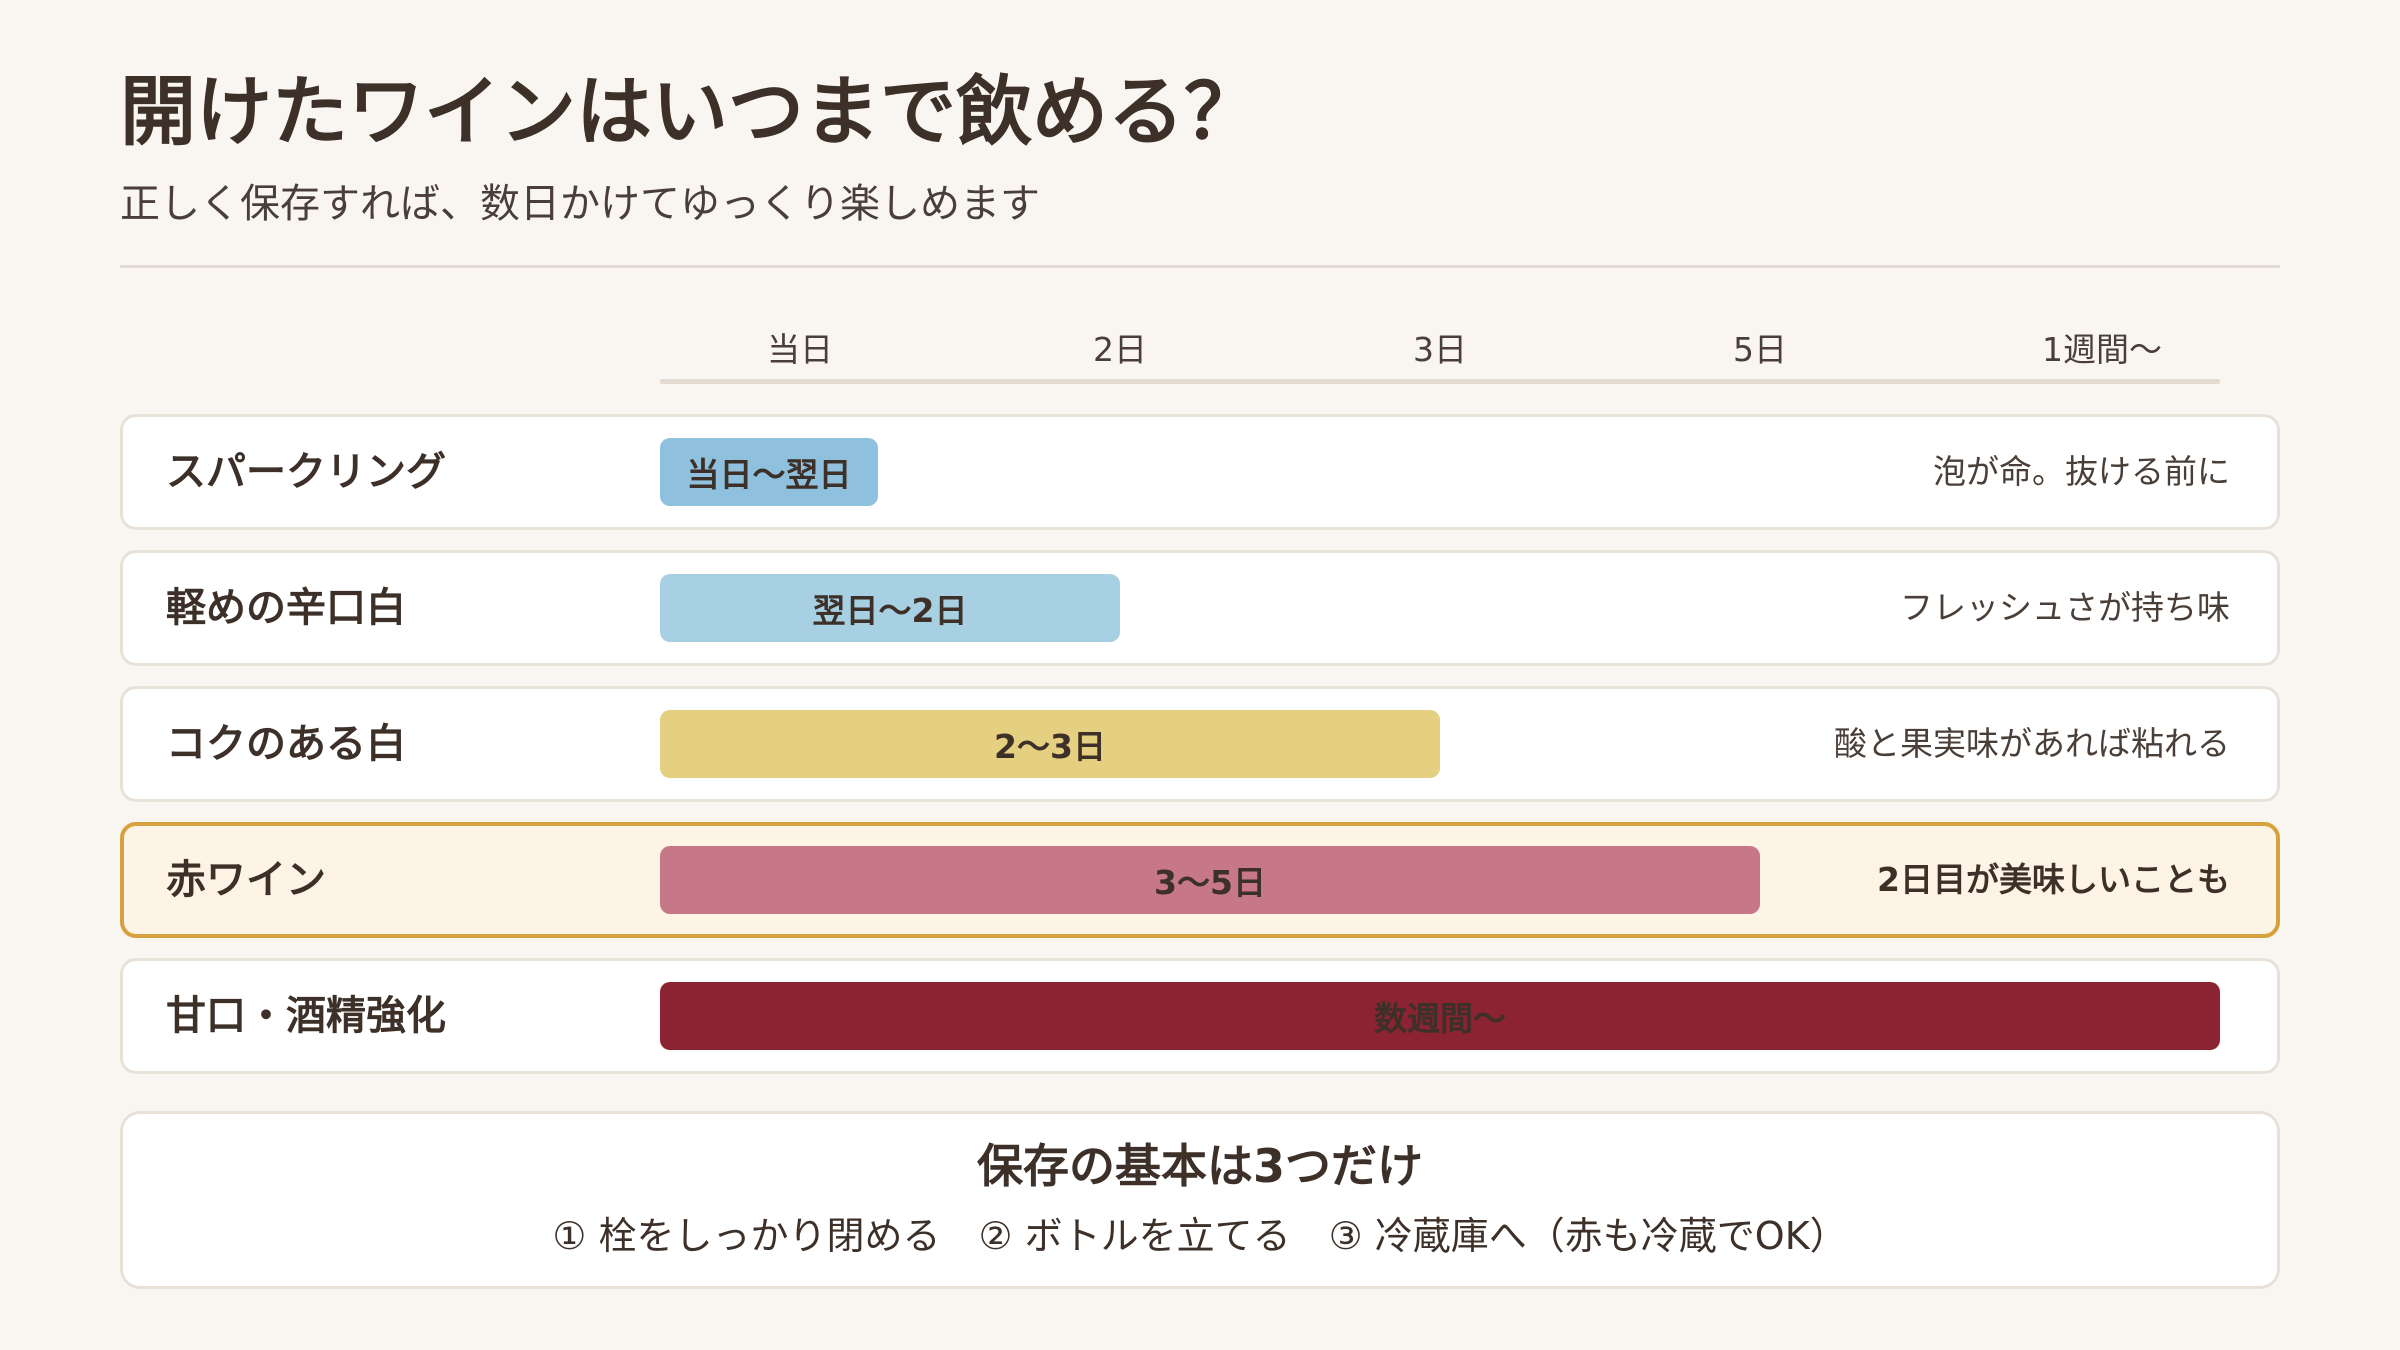  What do you see at coordinates (286, 608) in the screenshot?
I see `category-label: 軽めの辛口白` at bounding box center [286, 608].